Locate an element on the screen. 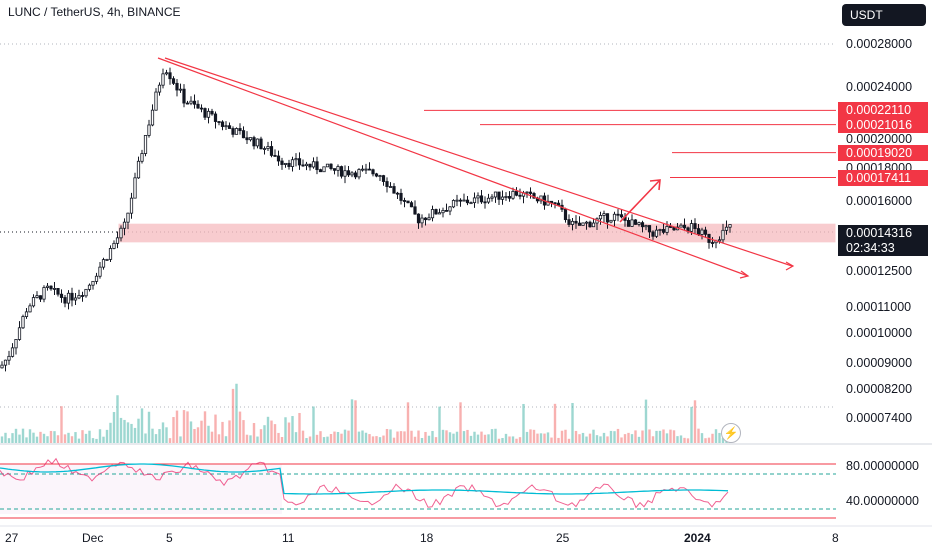 The width and height of the screenshot is (932, 550). price-axis-label: 0.00008200 is located at coordinates (879, 389).